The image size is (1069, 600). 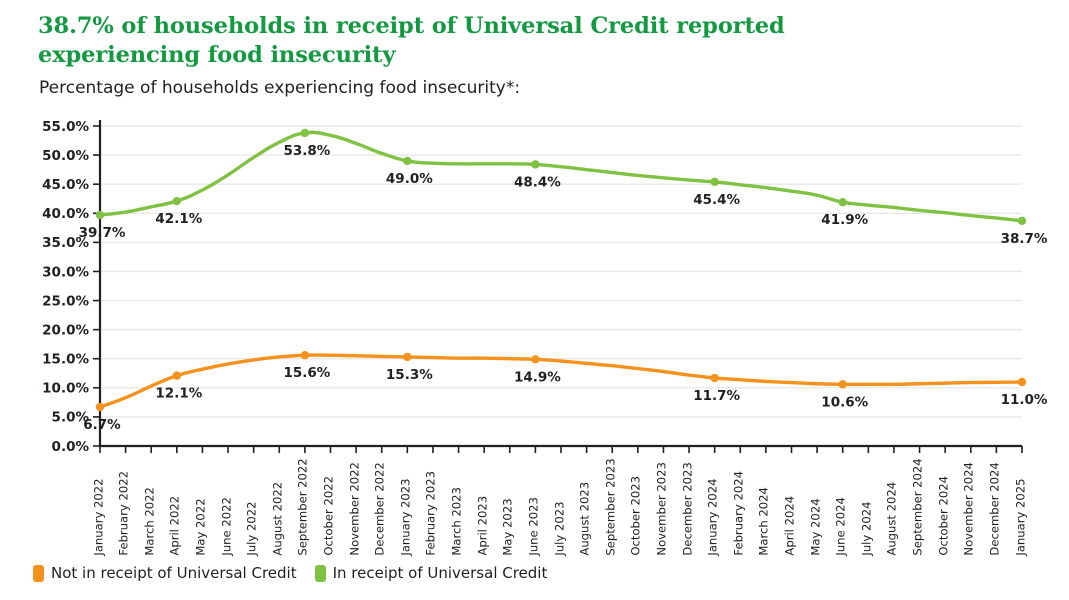 I want to click on x-axis-tick-label: November 2023, so click(x=661, y=509).